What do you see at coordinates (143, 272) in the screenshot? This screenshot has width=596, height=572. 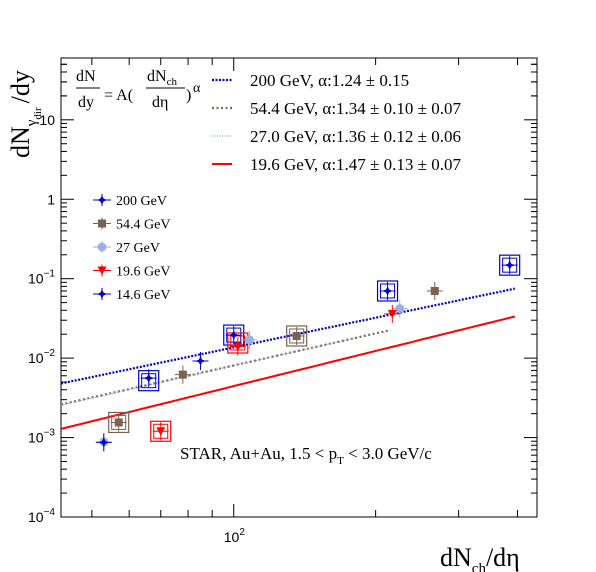 I see `legend-marker-label: 19.6 GeV` at bounding box center [143, 272].